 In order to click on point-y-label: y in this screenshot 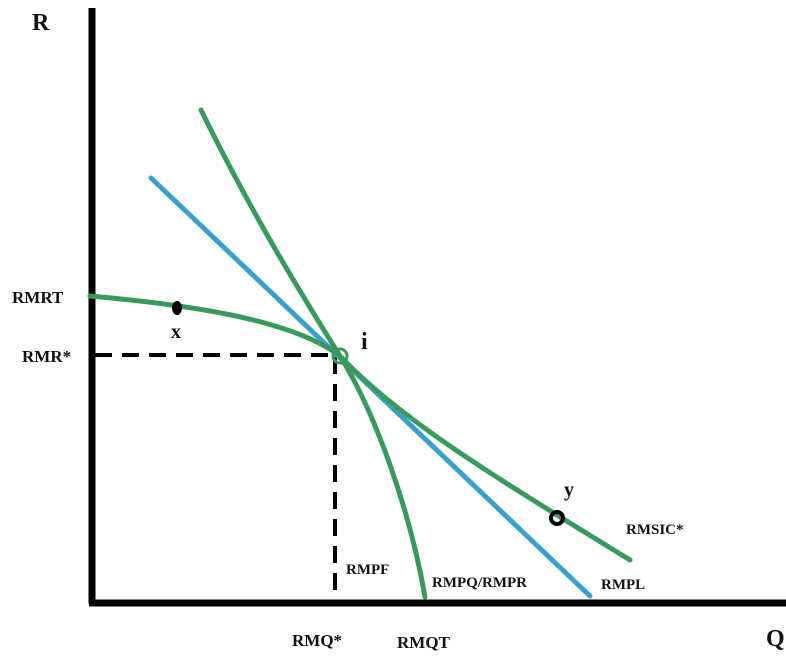, I will do `click(569, 490)`.